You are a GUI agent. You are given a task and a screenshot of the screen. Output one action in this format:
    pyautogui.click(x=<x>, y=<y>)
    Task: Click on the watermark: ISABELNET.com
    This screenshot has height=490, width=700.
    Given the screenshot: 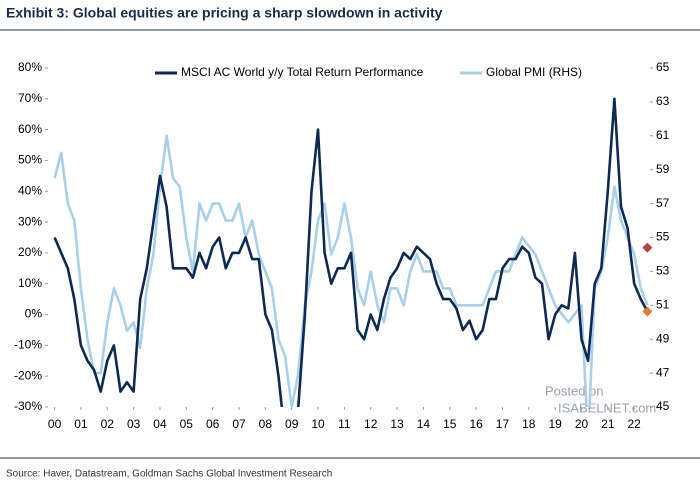 What is the action you would take?
    pyautogui.click(x=607, y=407)
    